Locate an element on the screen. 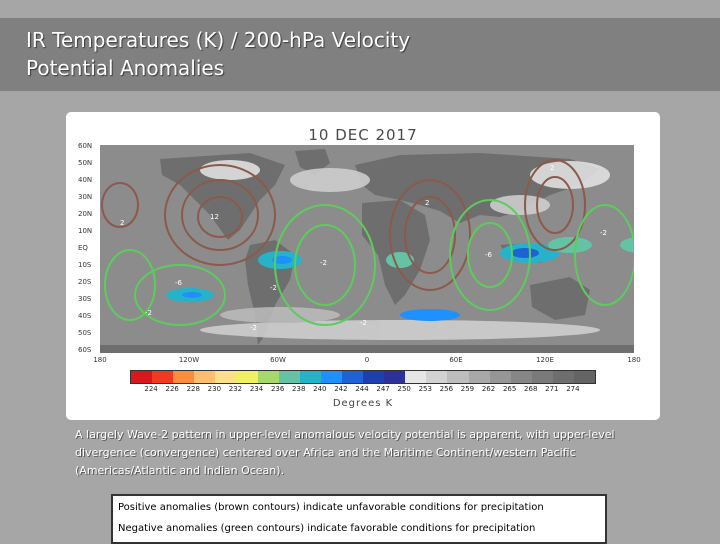  lon-label: 120W is located at coordinates (189, 360).